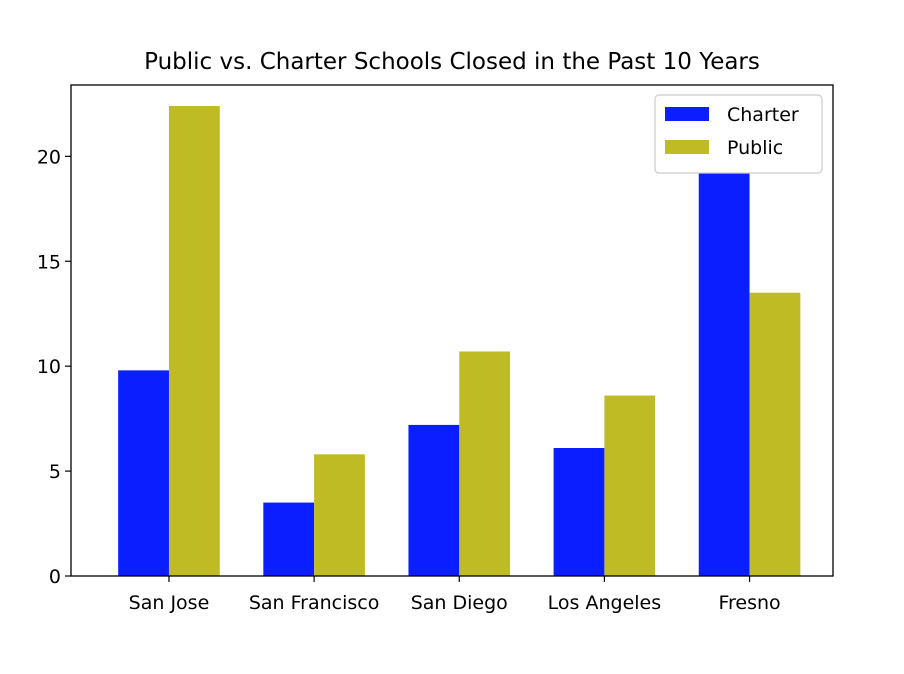 The width and height of the screenshot is (904, 674). What do you see at coordinates (49, 367) in the screenshot?
I see `y-tick-label: 10` at bounding box center [49, 367].